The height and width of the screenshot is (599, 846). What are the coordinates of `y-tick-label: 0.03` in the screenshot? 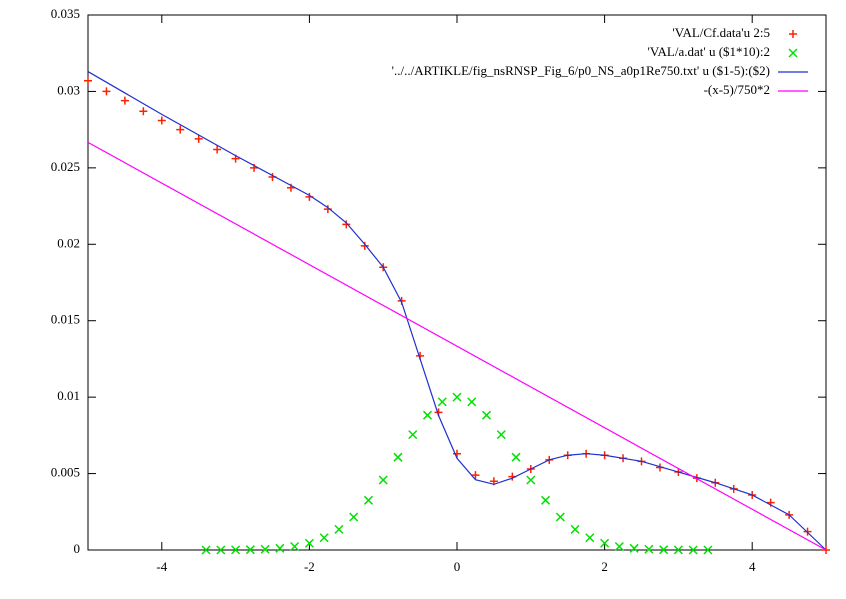 It's located at (68, 89).